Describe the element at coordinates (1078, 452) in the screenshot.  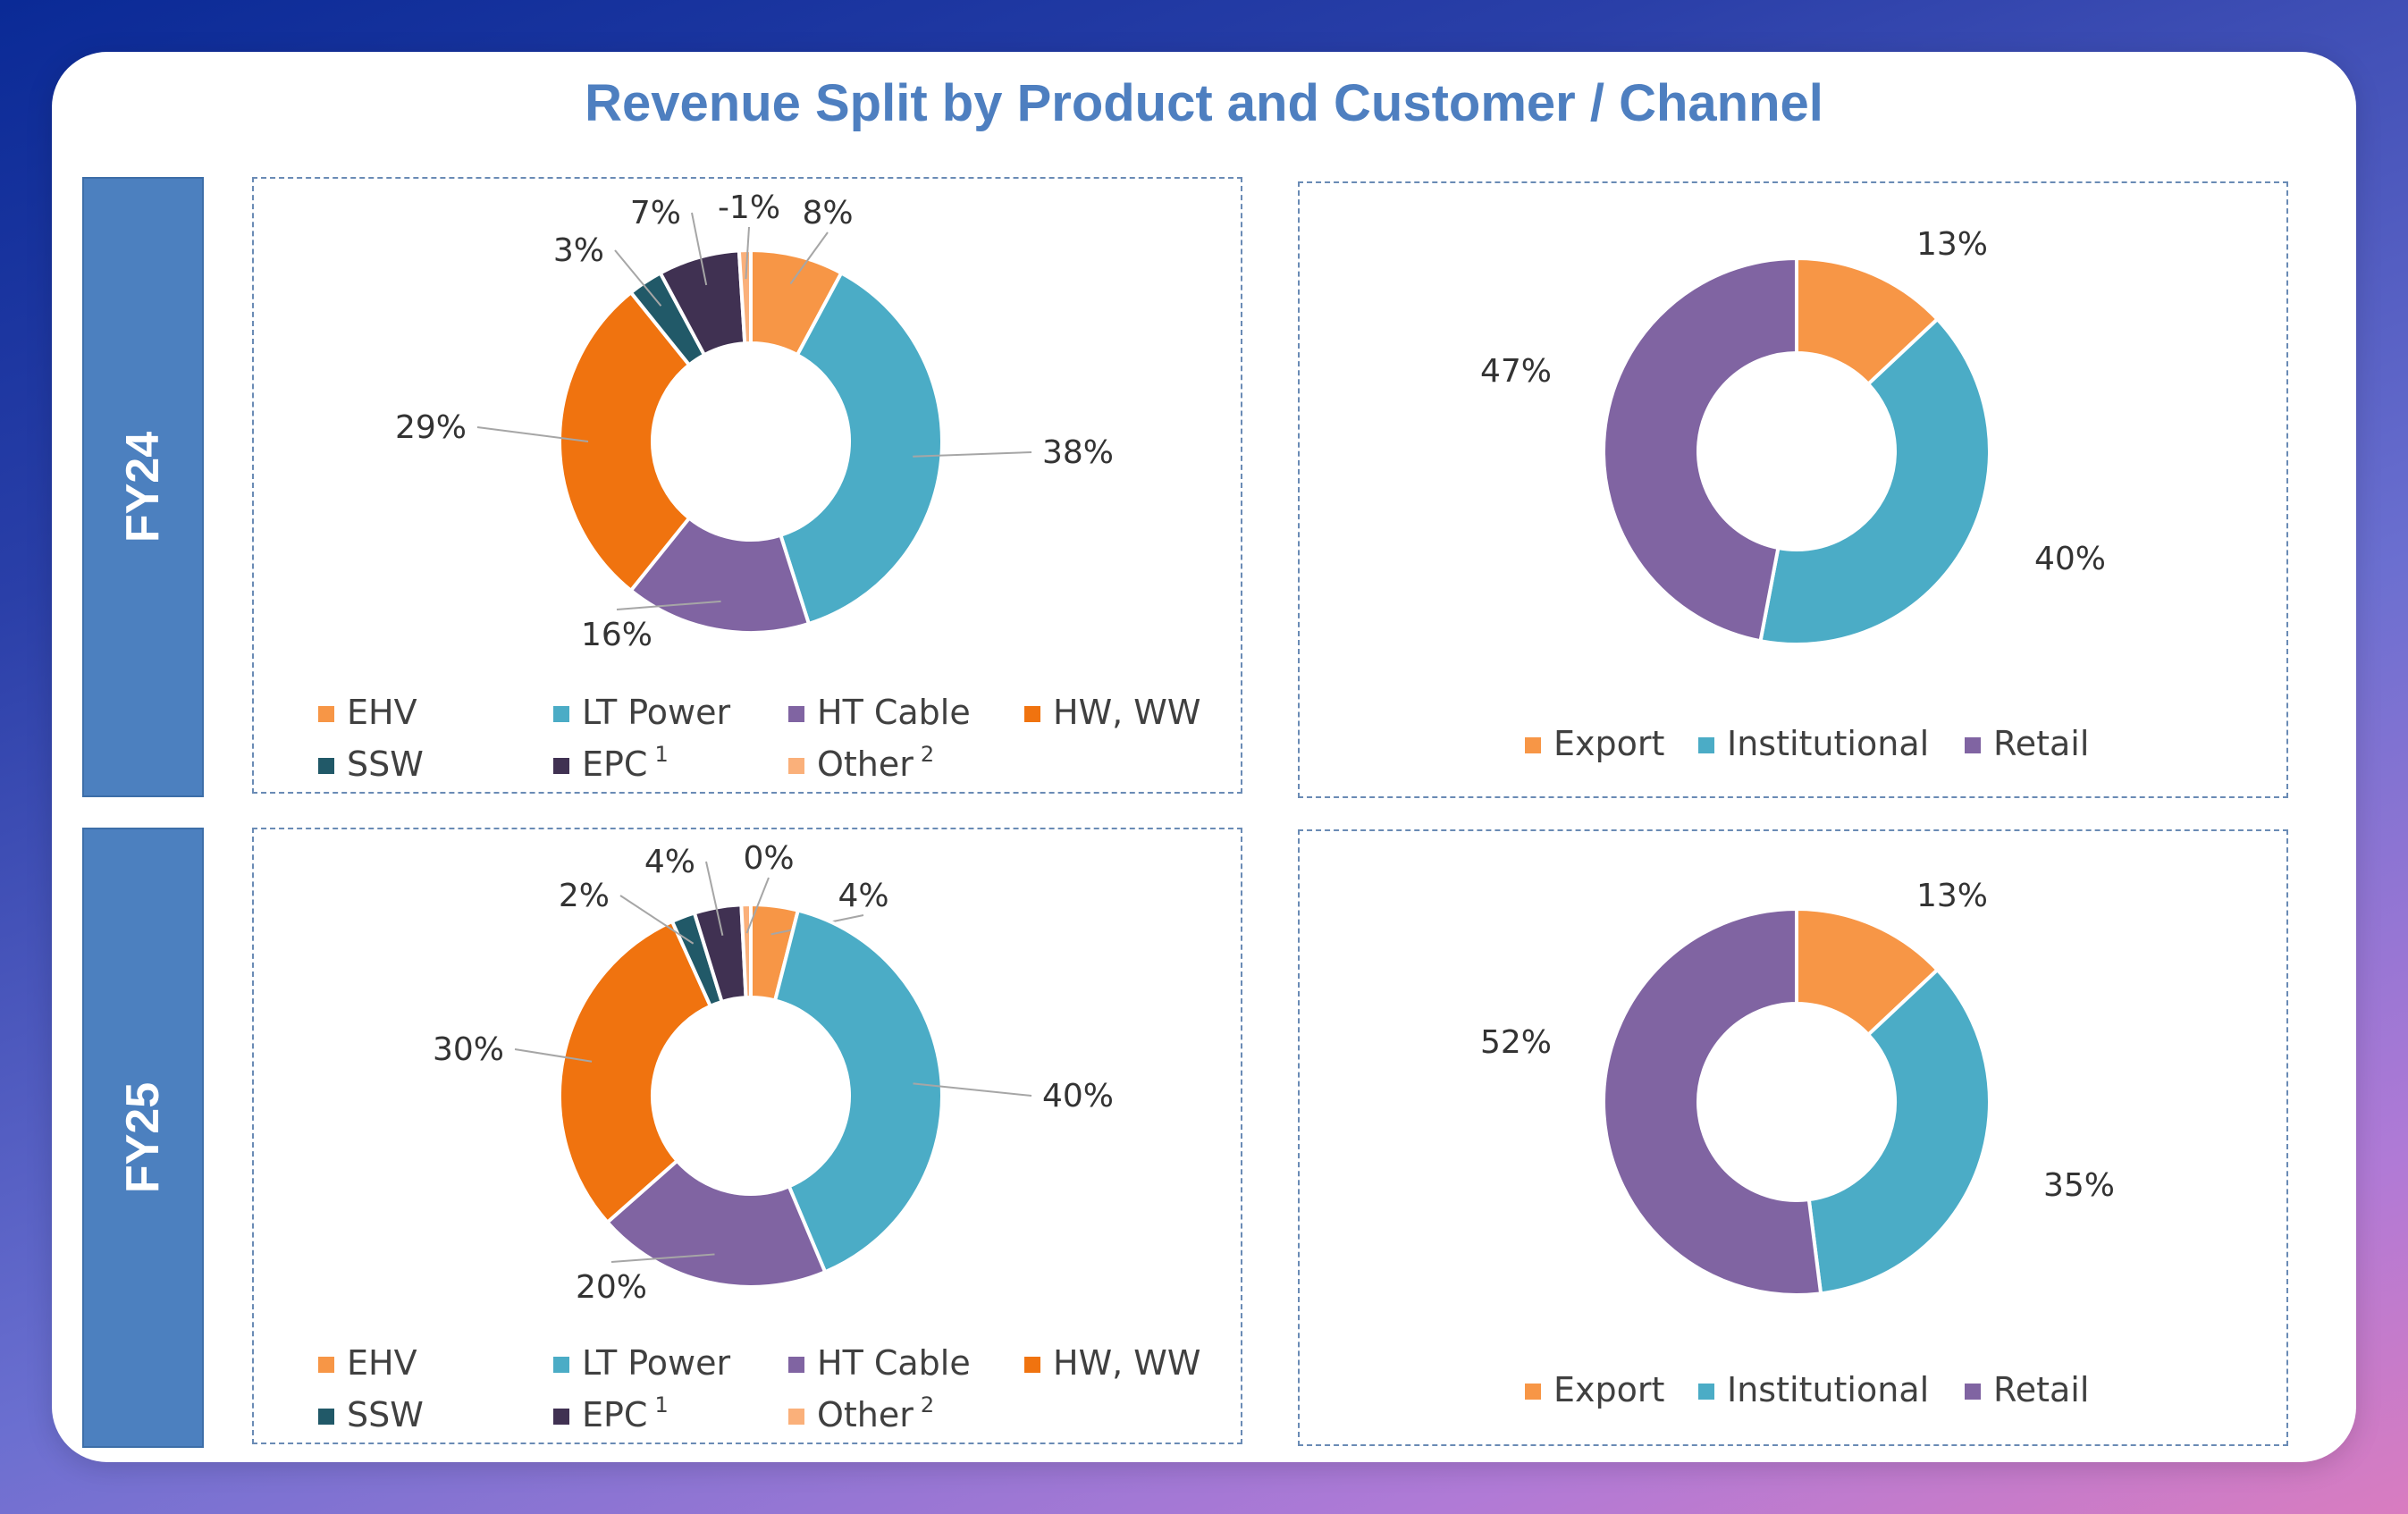
I see `data-label-lt-power: 38%` at that location.